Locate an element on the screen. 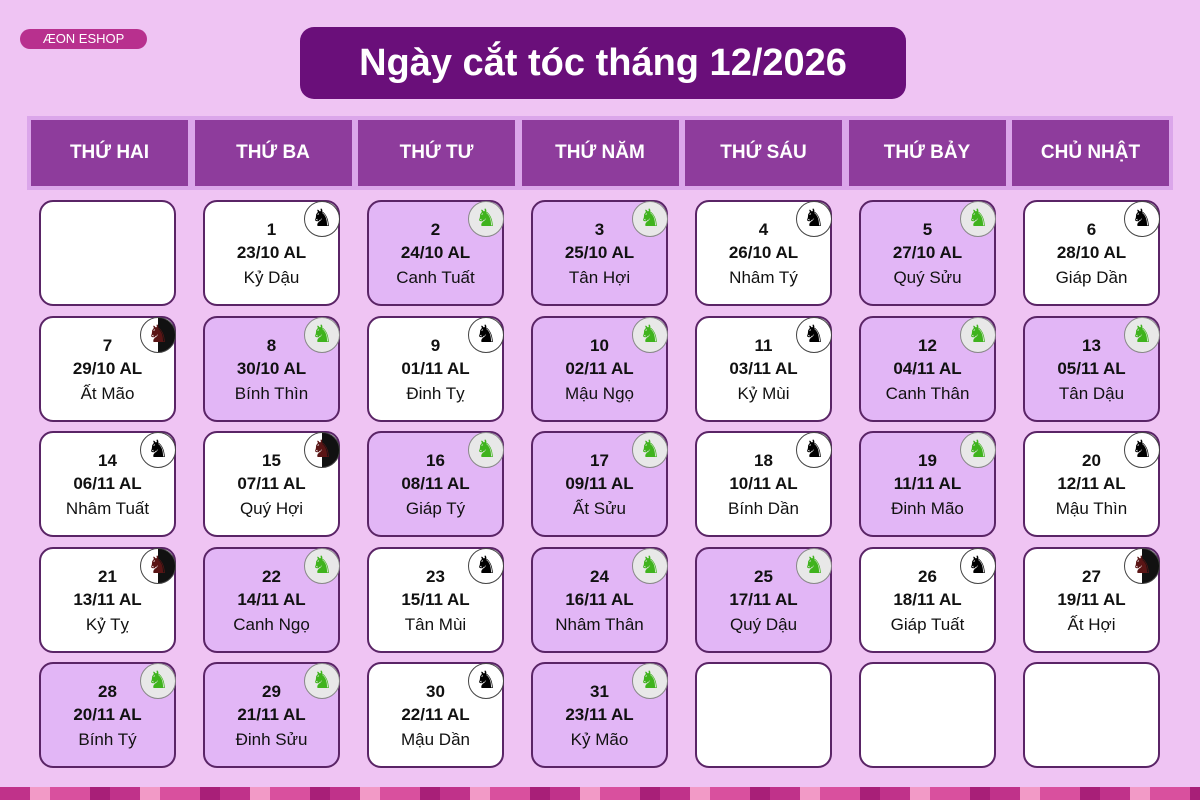 This screenshot has height=800, width=1200. solar-day: 4 is located at coordinates (763, 229).